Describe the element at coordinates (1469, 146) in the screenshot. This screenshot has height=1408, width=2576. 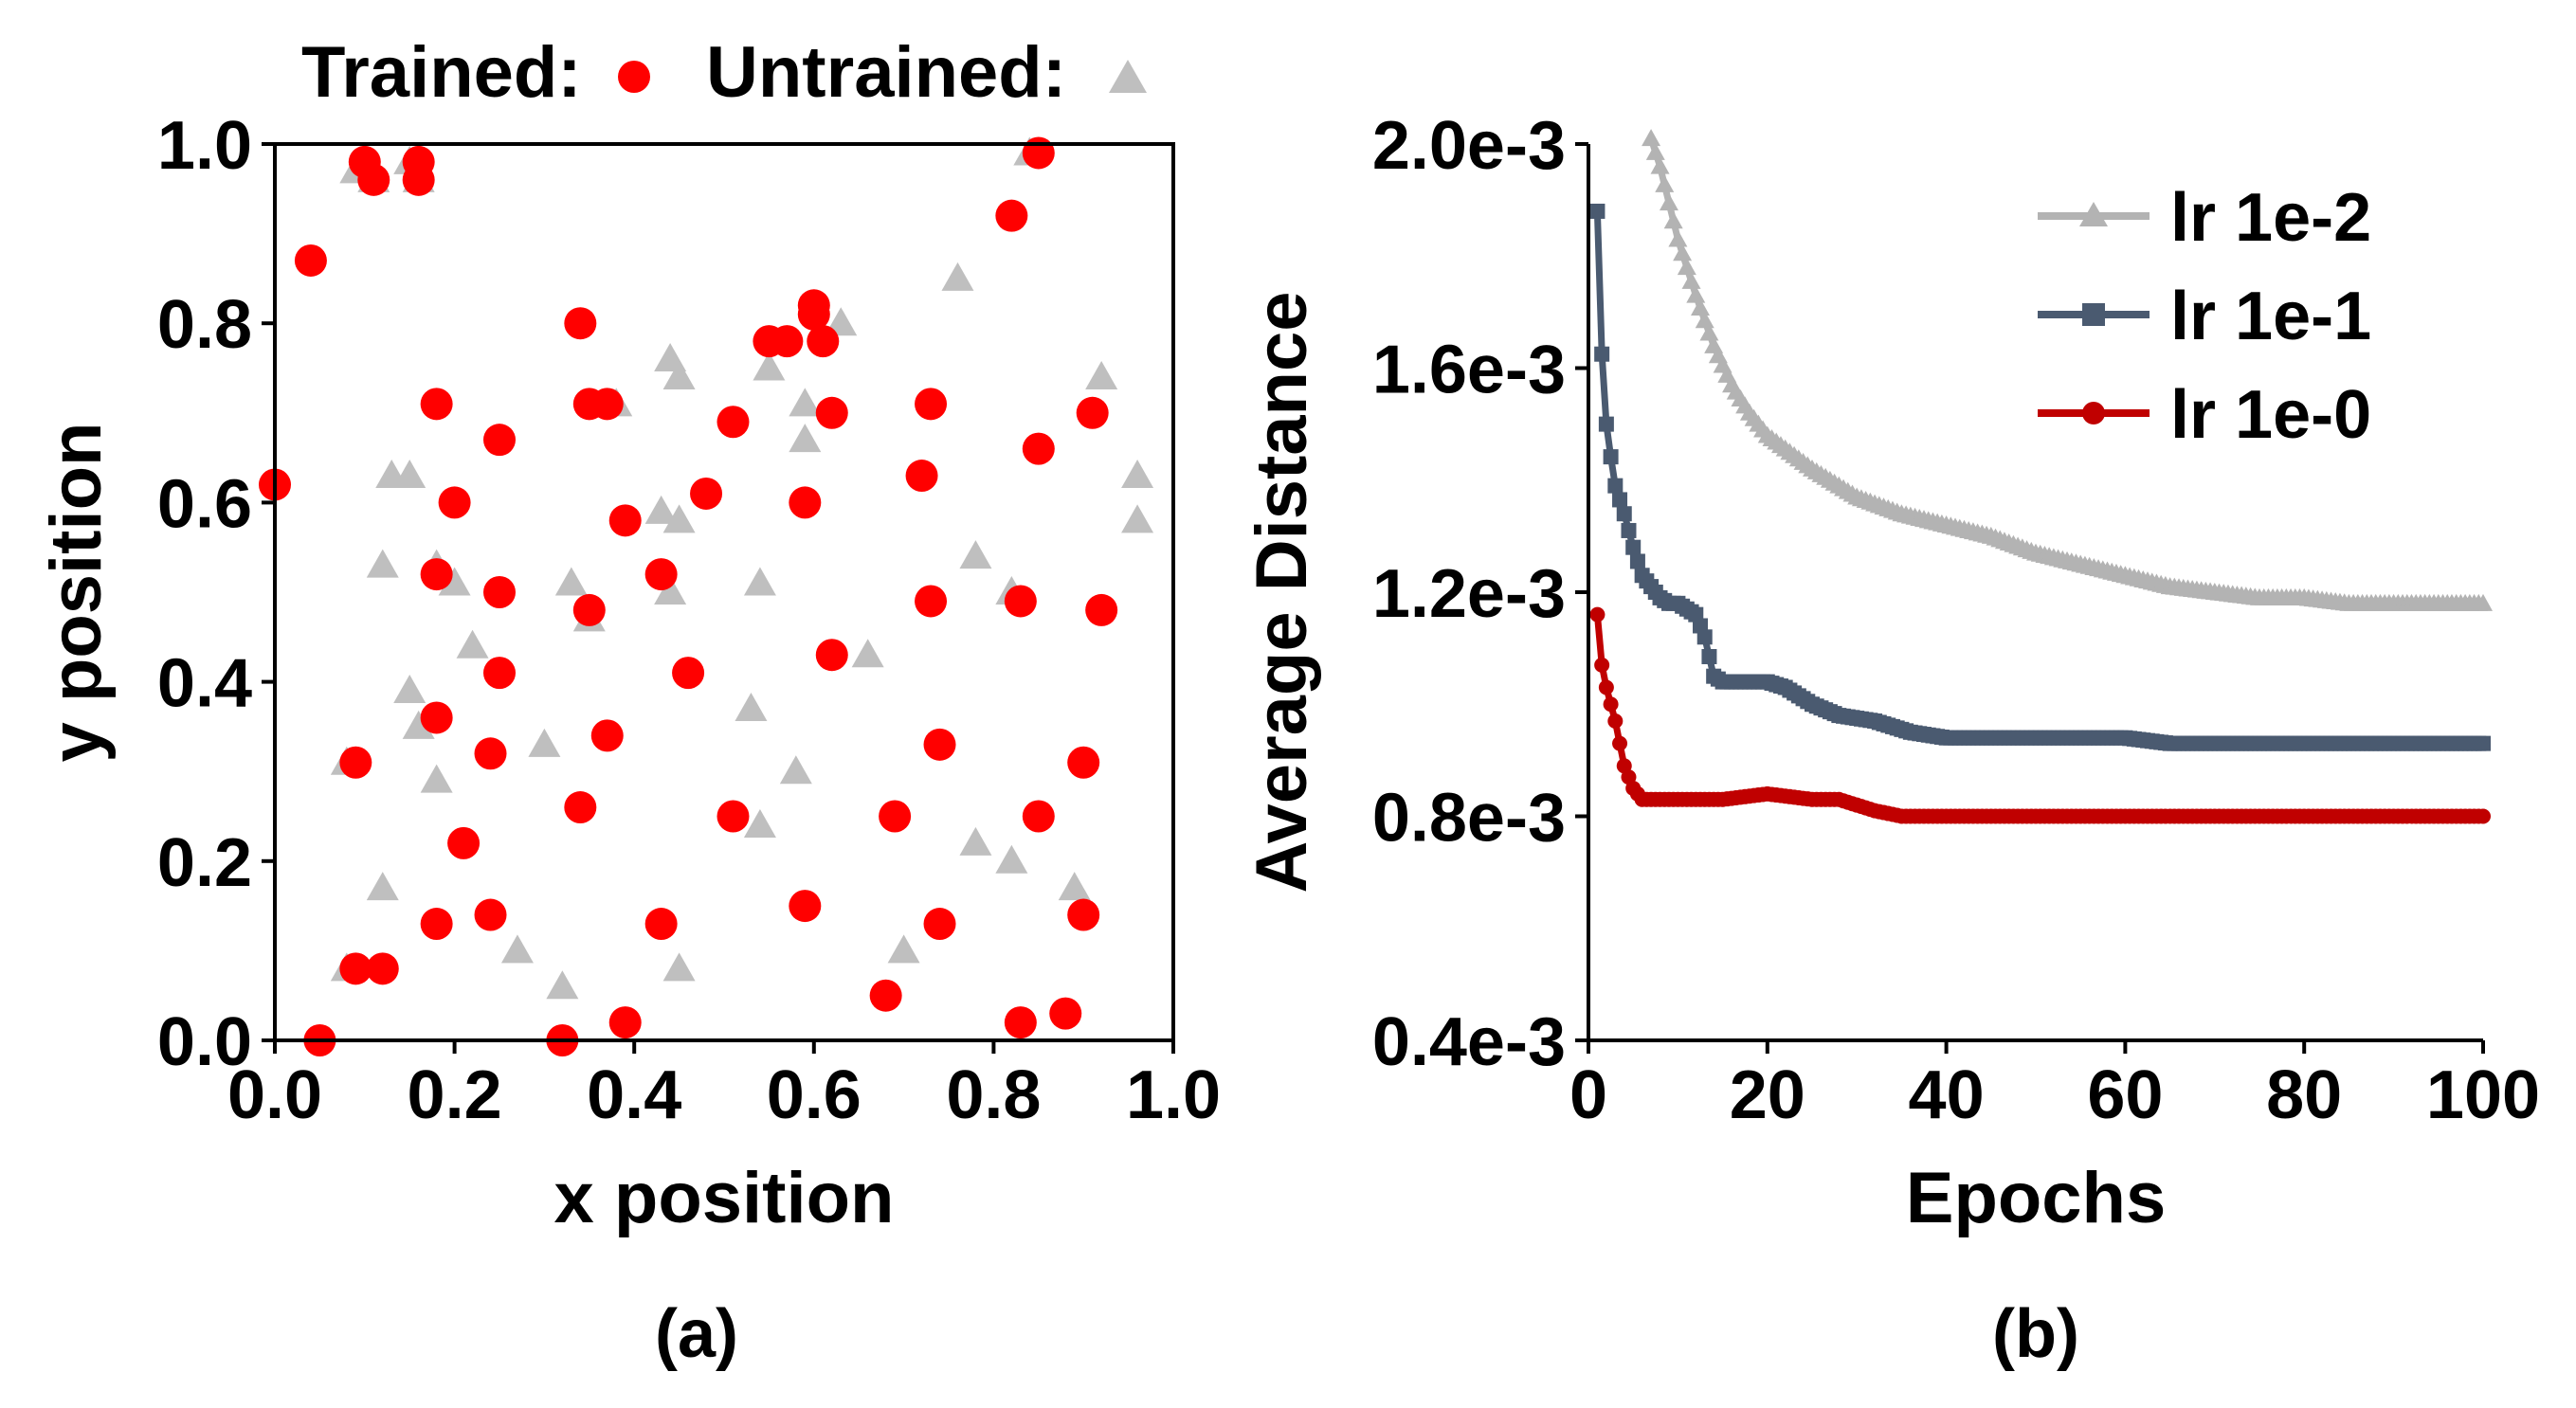
I see `y-tick-label-b-4: 2.0e-3` at that location.